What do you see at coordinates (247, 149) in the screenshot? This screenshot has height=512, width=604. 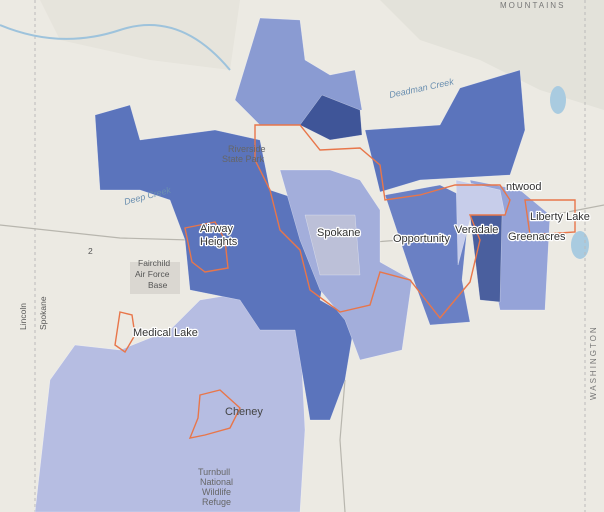 I see `park-label: Riverside` at bounding box center [247, 149].